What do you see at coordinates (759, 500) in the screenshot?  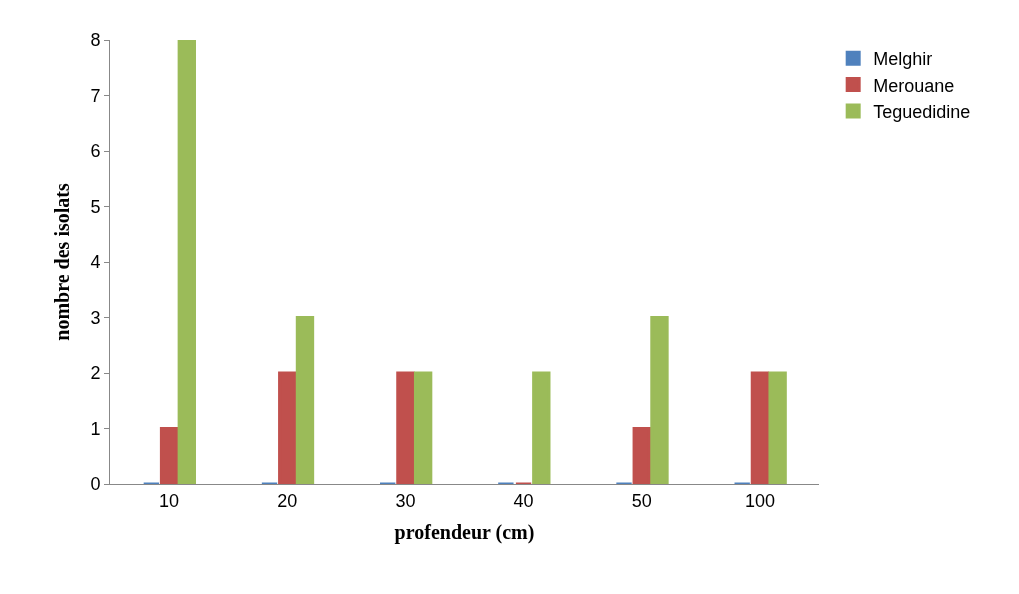 I see `x-tick-label: 100` at bounding box center [759, 500].